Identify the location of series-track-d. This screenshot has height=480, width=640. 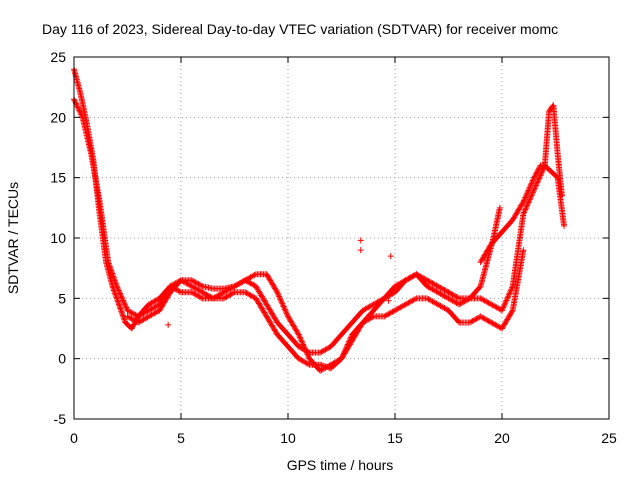
(521, 184).